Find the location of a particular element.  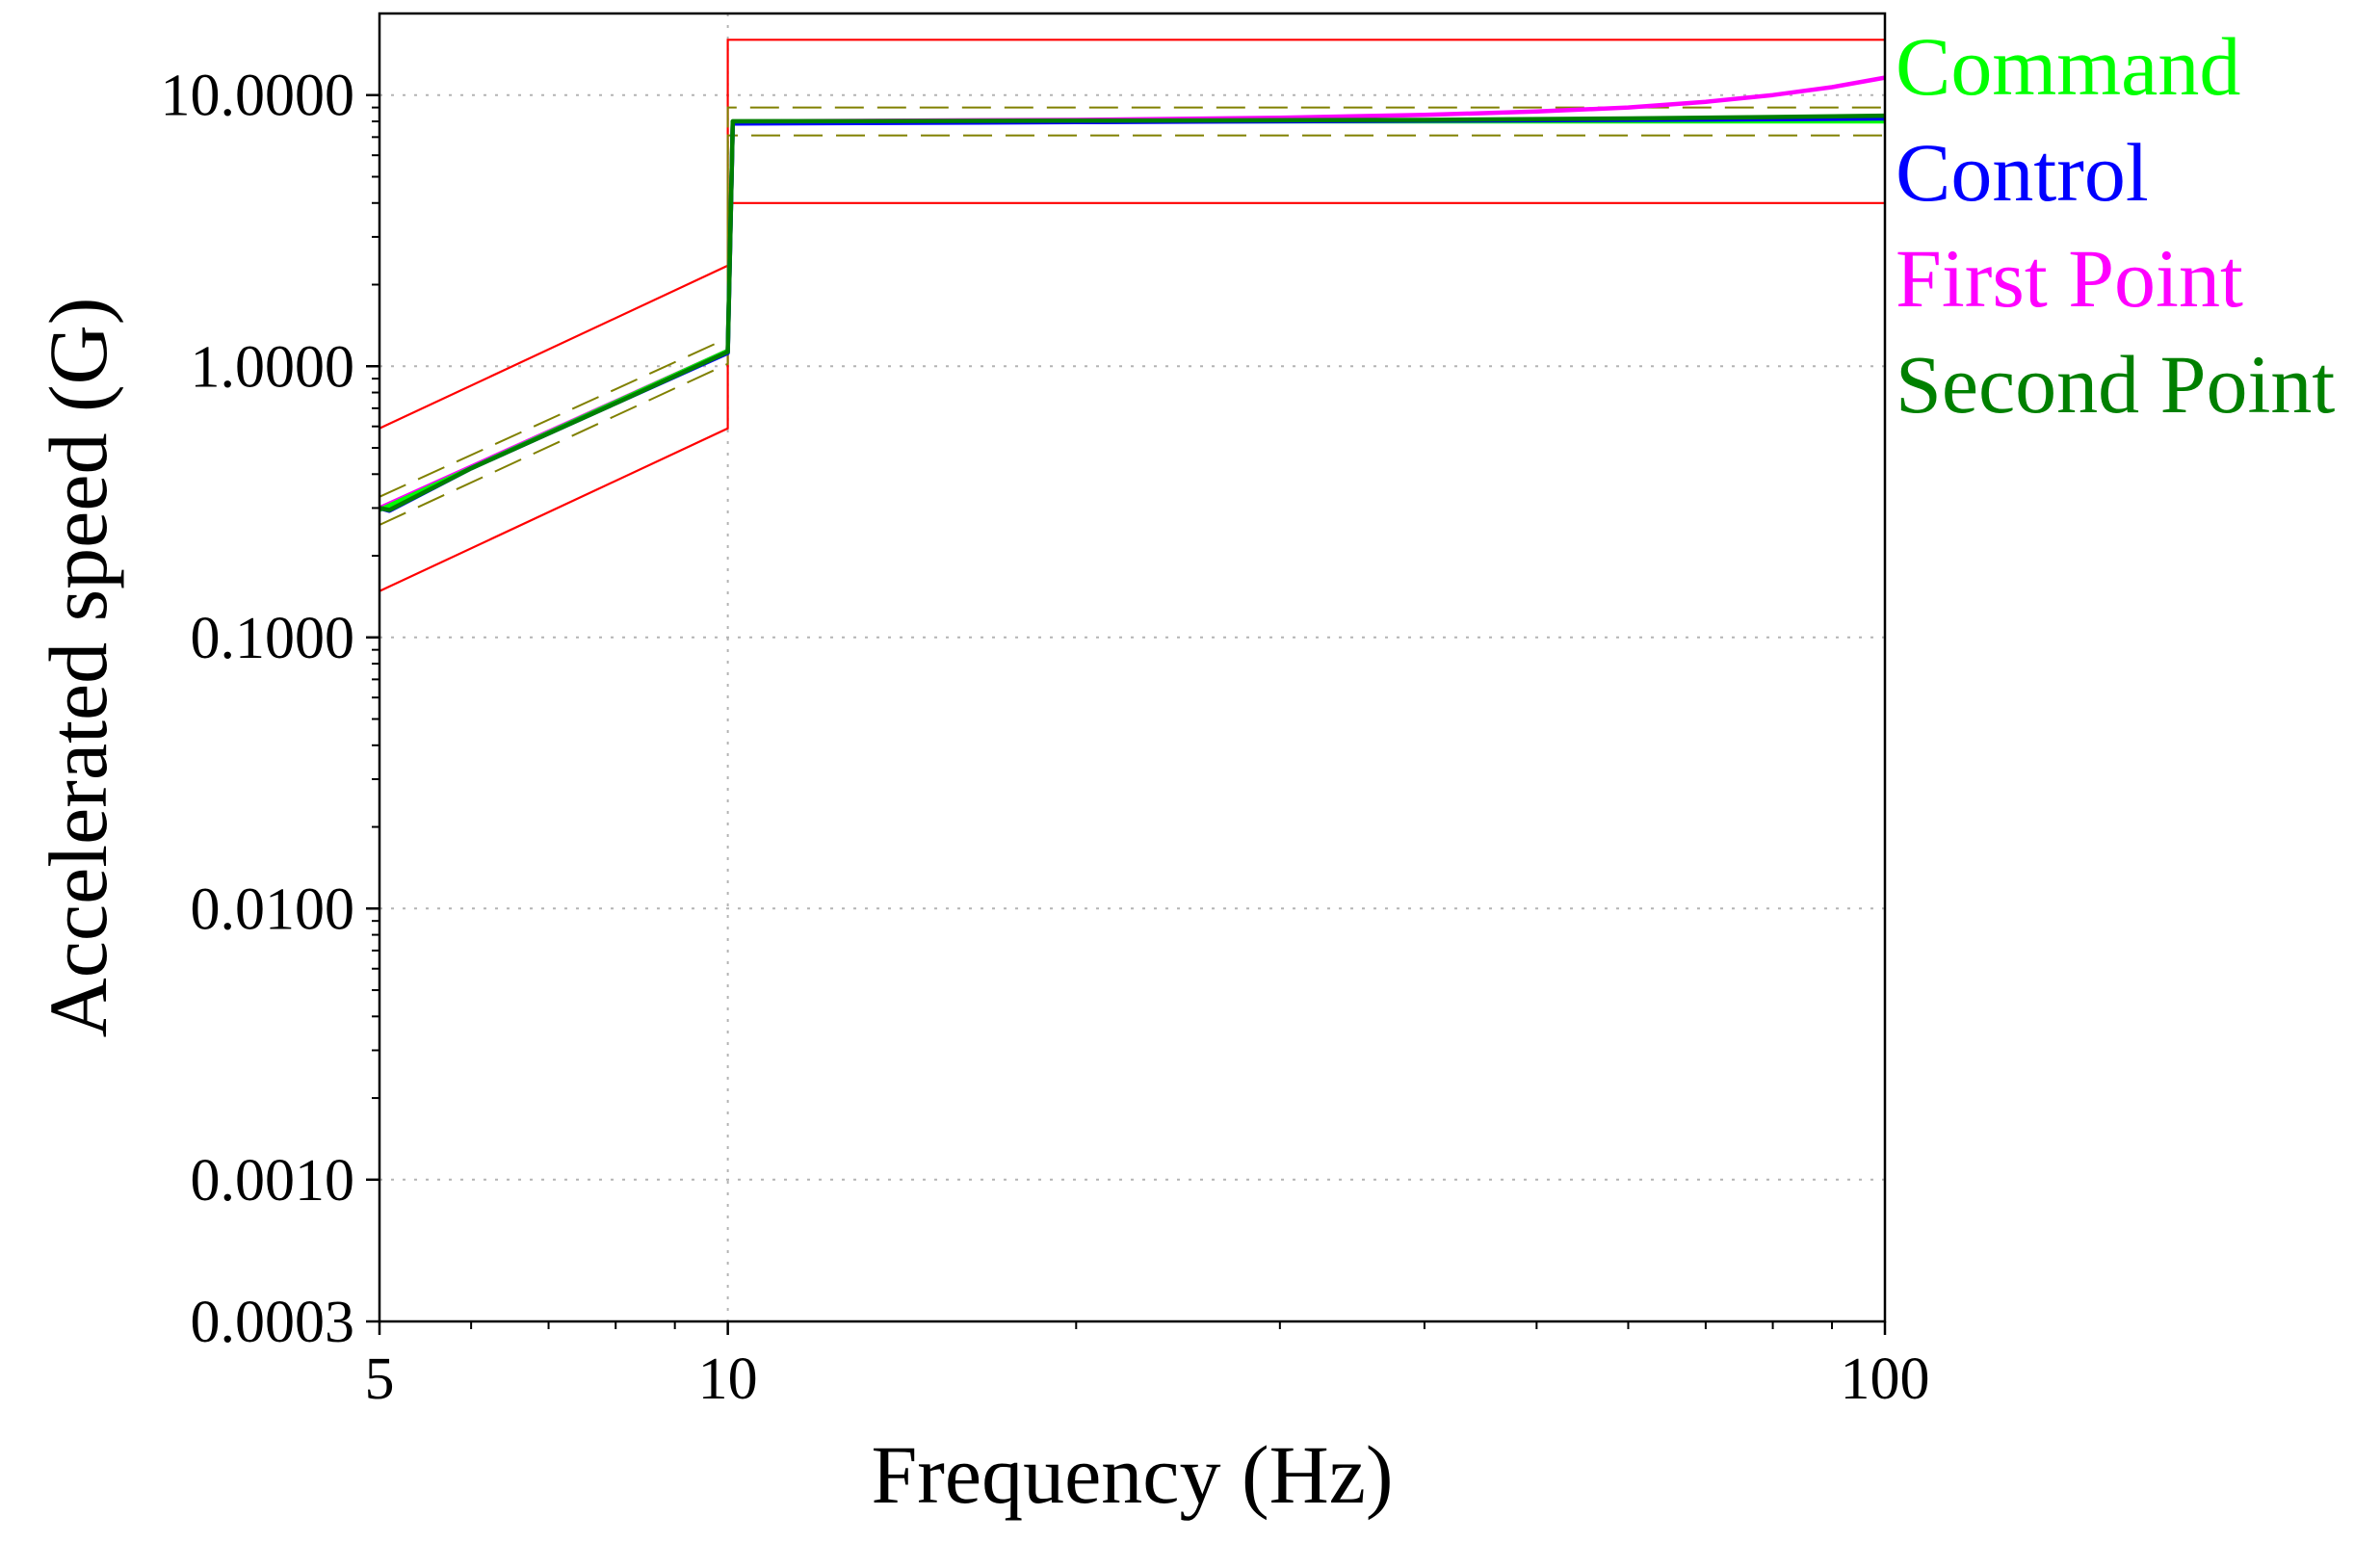

x-axis-title: Frequency (Hz) is located at coordinates (1132, 1474).